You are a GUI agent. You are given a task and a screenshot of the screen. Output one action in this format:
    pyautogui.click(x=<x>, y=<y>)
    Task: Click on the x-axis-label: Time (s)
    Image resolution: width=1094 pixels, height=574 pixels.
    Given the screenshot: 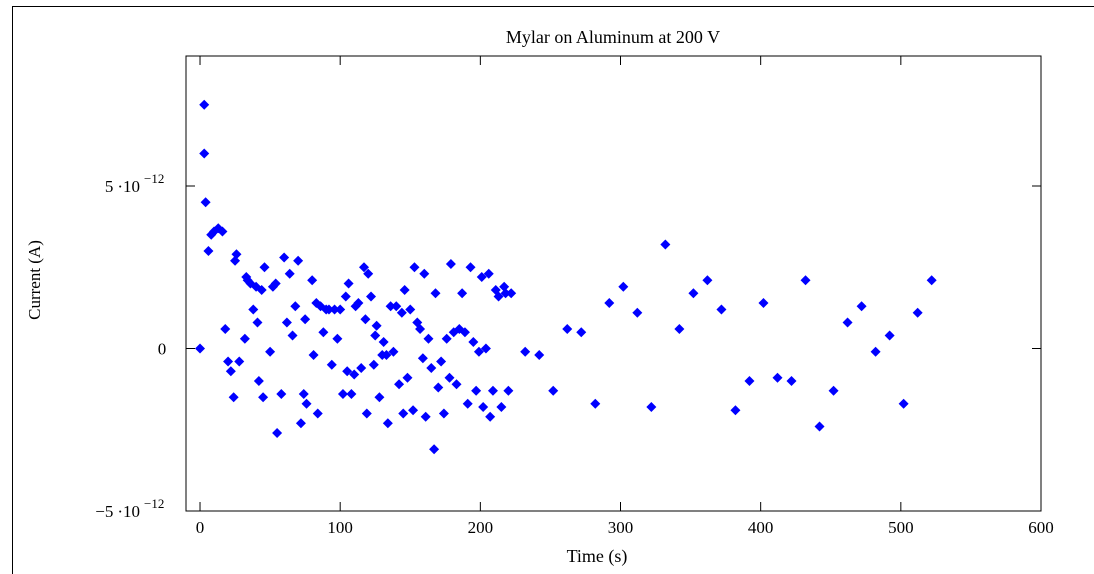 What is the action you would take?
    pyautogui.click(x=597, y=556)
    